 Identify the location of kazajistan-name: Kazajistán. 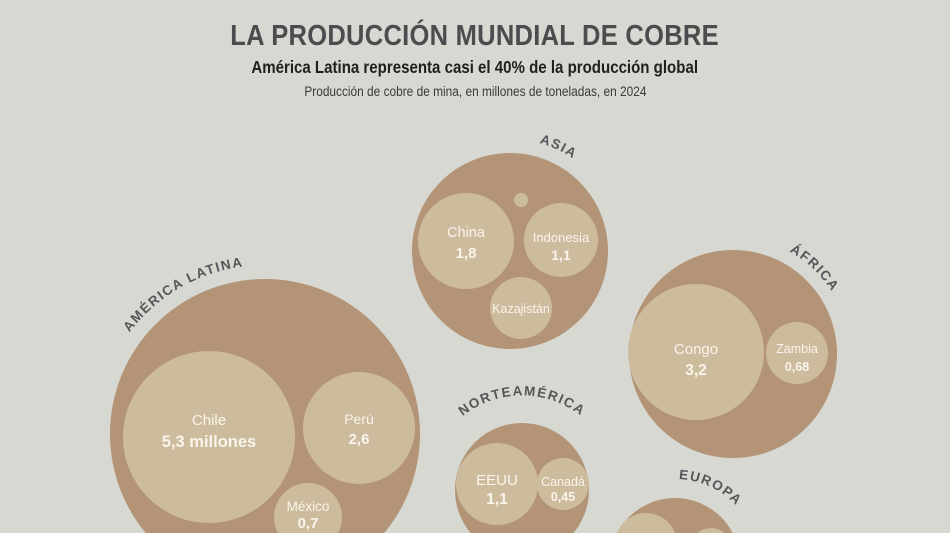
(521, 309).